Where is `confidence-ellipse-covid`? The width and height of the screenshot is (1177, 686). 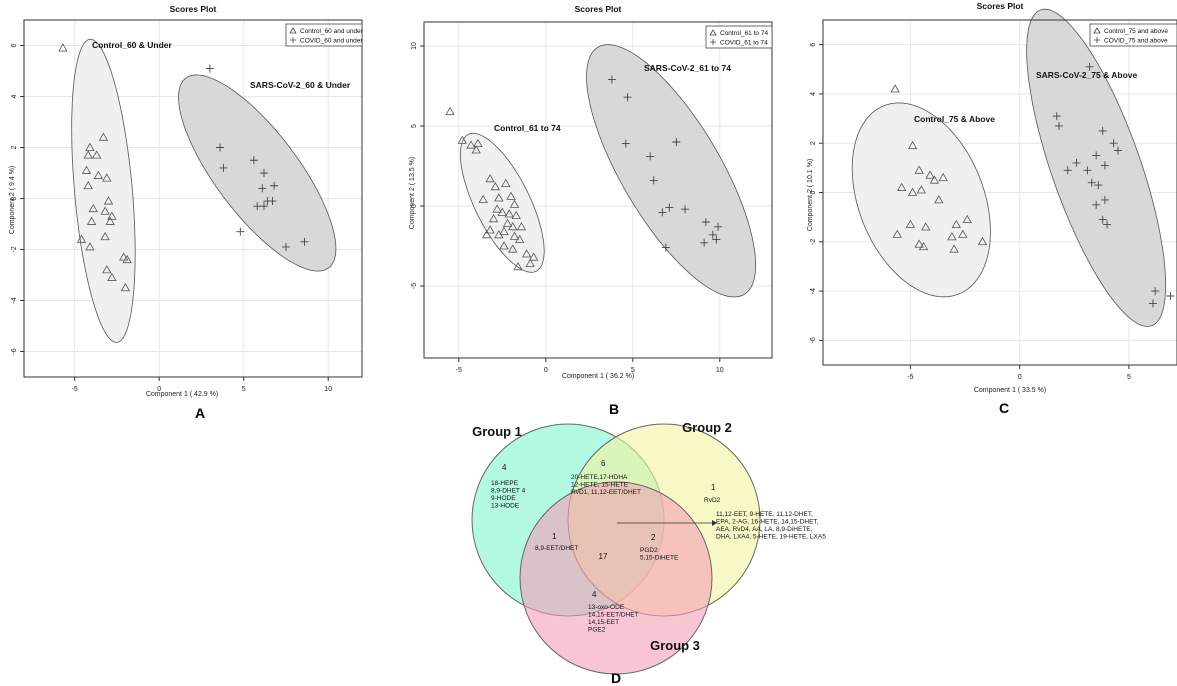 confidence-ellipse-covid is located at coordinates (671, 171).